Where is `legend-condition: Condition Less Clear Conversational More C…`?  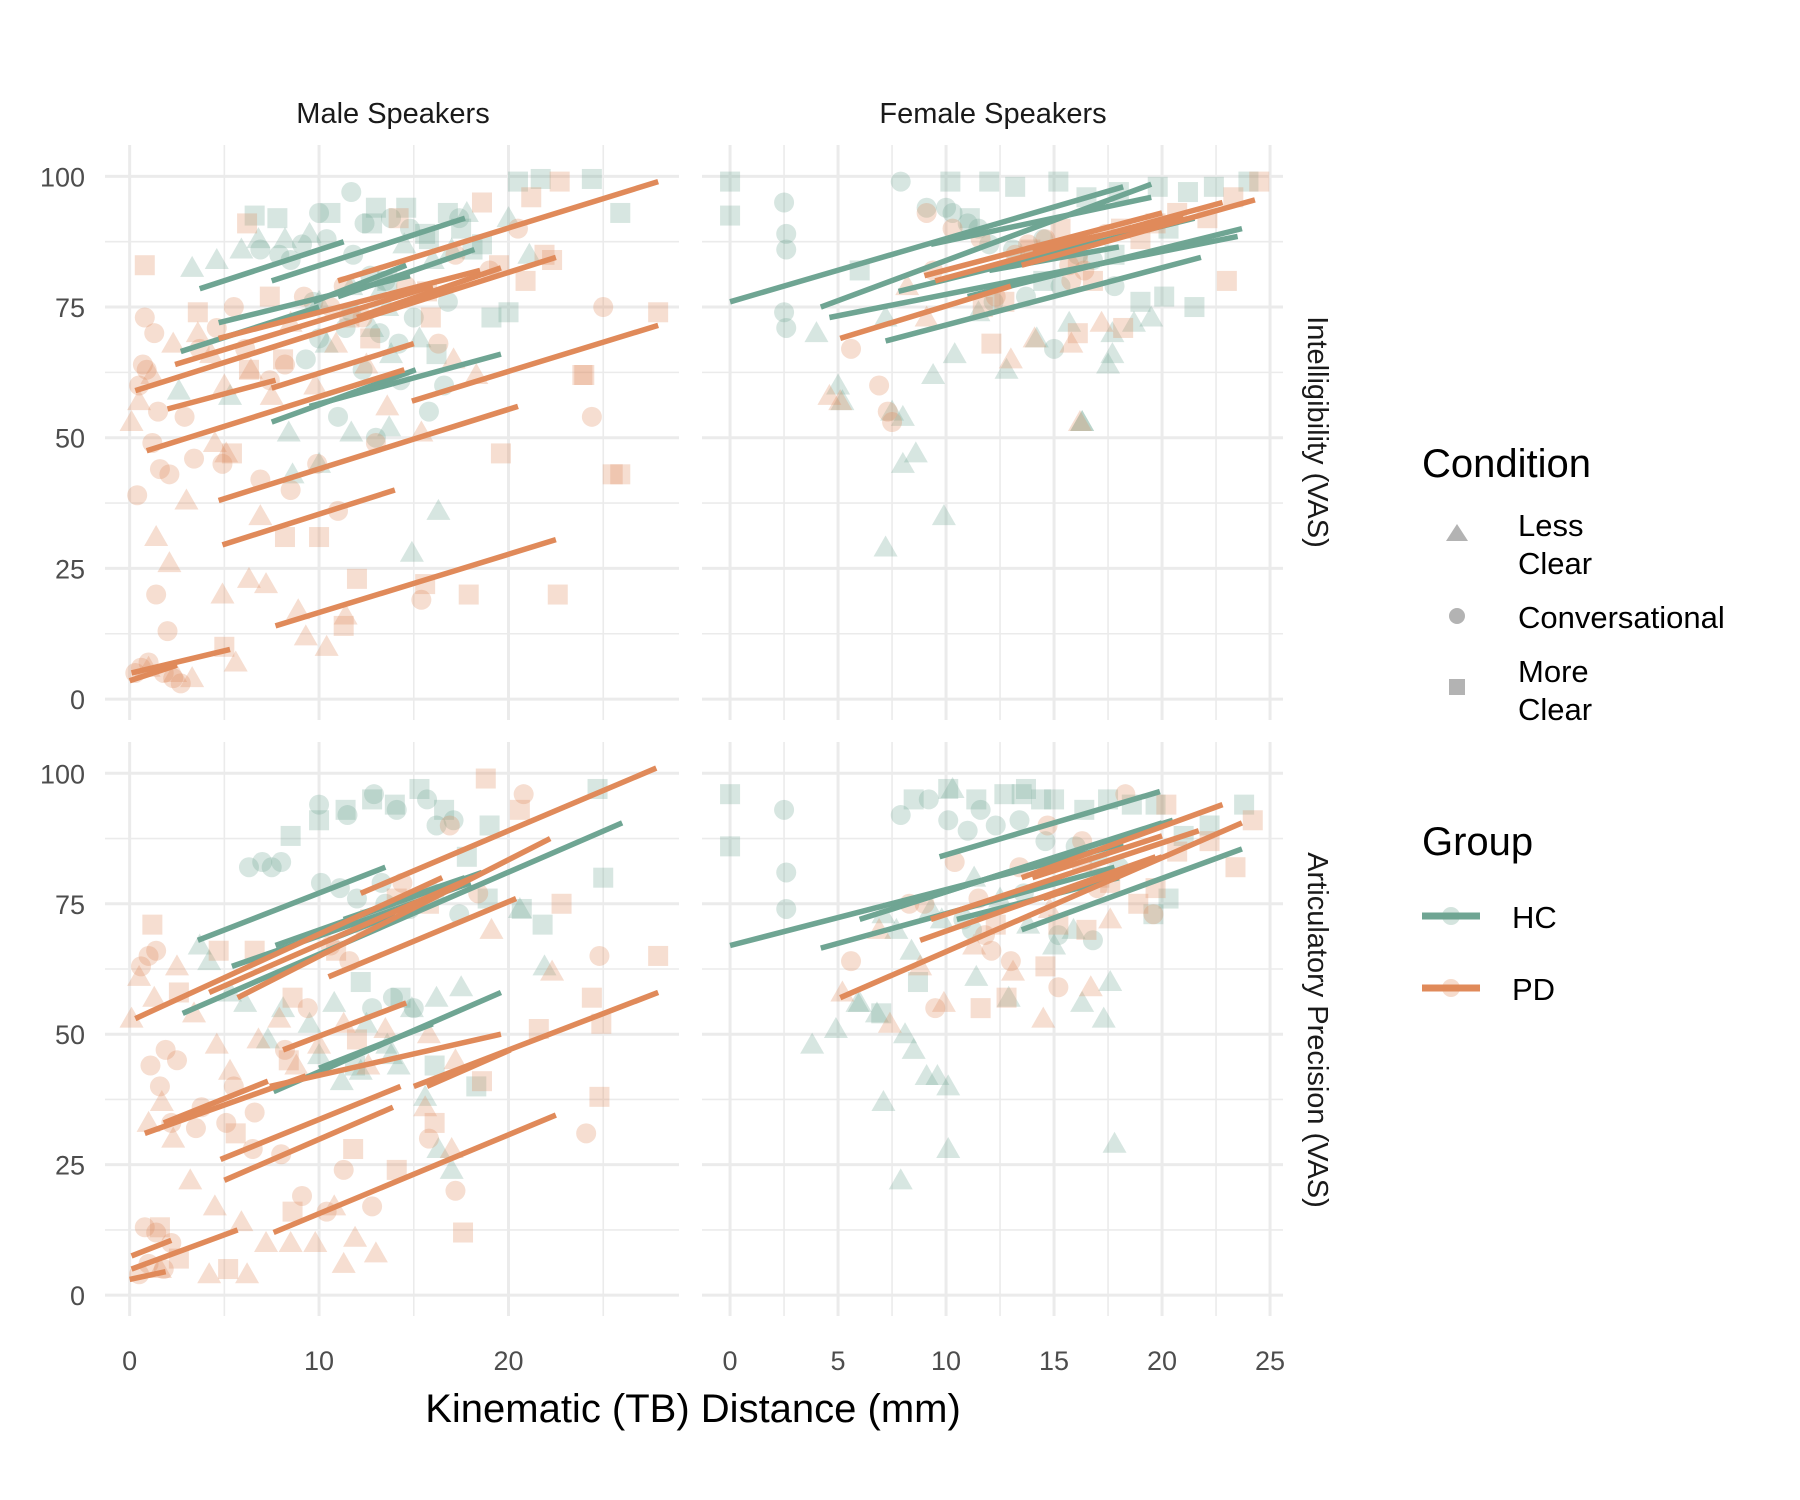
legend-condition: Condition Less Clear Conversational More C… is located at coordinates (1573, 584).